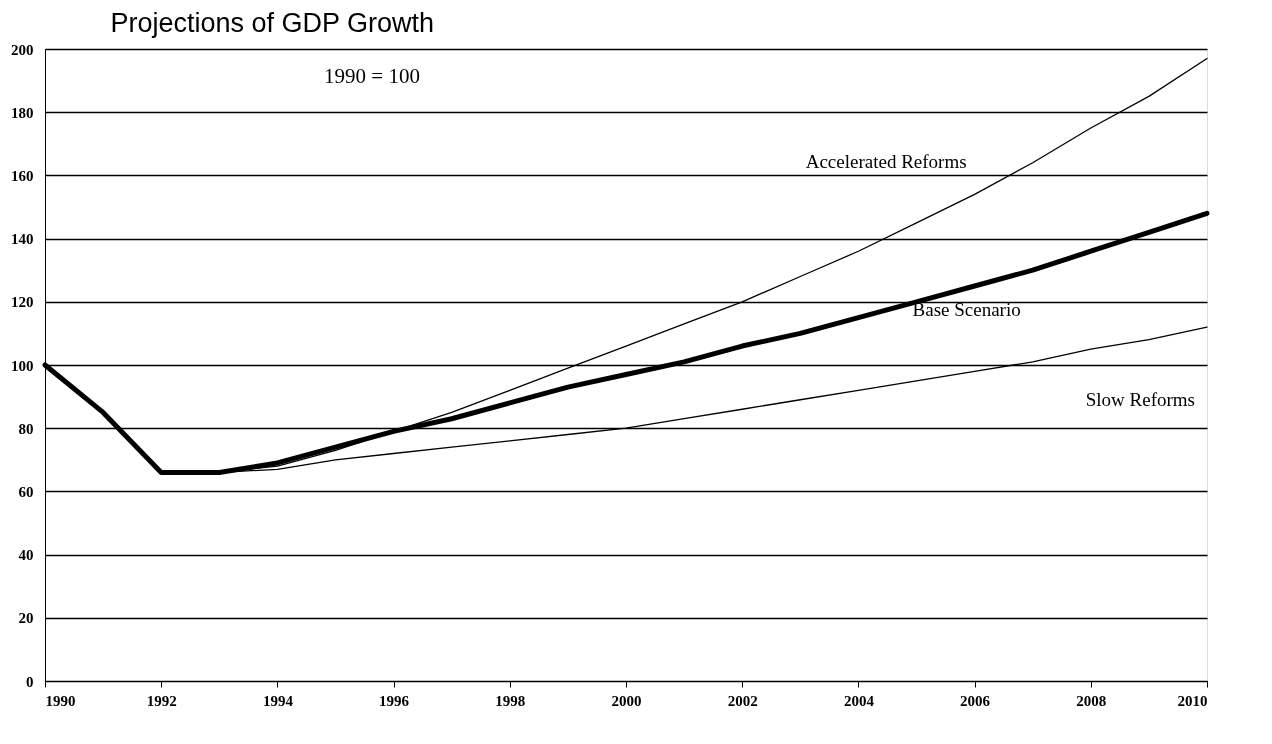 The height and width of the screenshot is (744, 1272). What do you see at coordinates (372, 76) in the screenshot?
I see `text: 1990 = 100` at bounding box center [372, 76].